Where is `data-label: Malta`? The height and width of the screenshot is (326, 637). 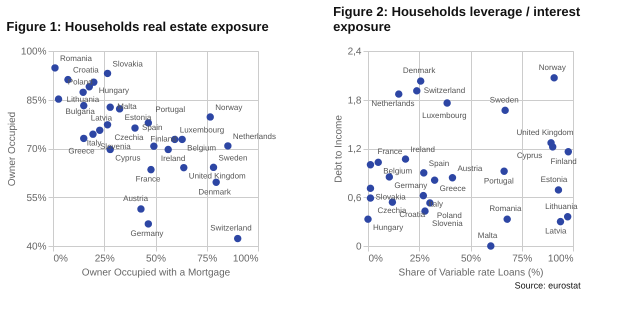 data-label: Malta is located at coordinates (488, 235).